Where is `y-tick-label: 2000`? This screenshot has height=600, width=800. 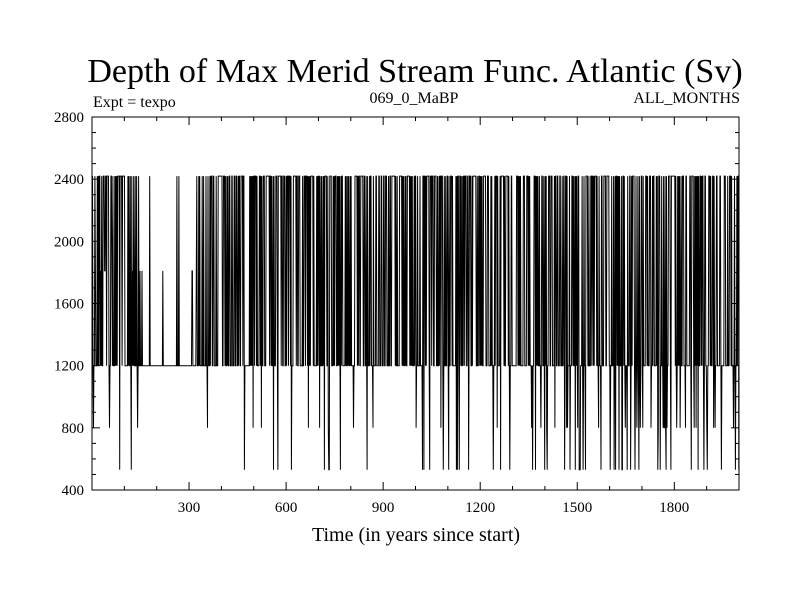 y-tick-label: 2000 is located at coordinates (69, 242).